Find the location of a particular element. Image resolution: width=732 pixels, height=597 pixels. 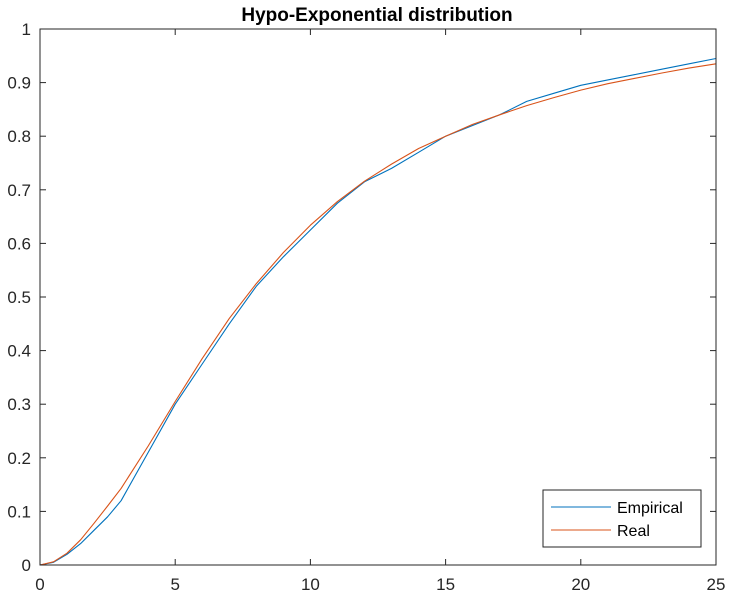

y-tick-label: 0.3 is located at coordinates (19, 404).